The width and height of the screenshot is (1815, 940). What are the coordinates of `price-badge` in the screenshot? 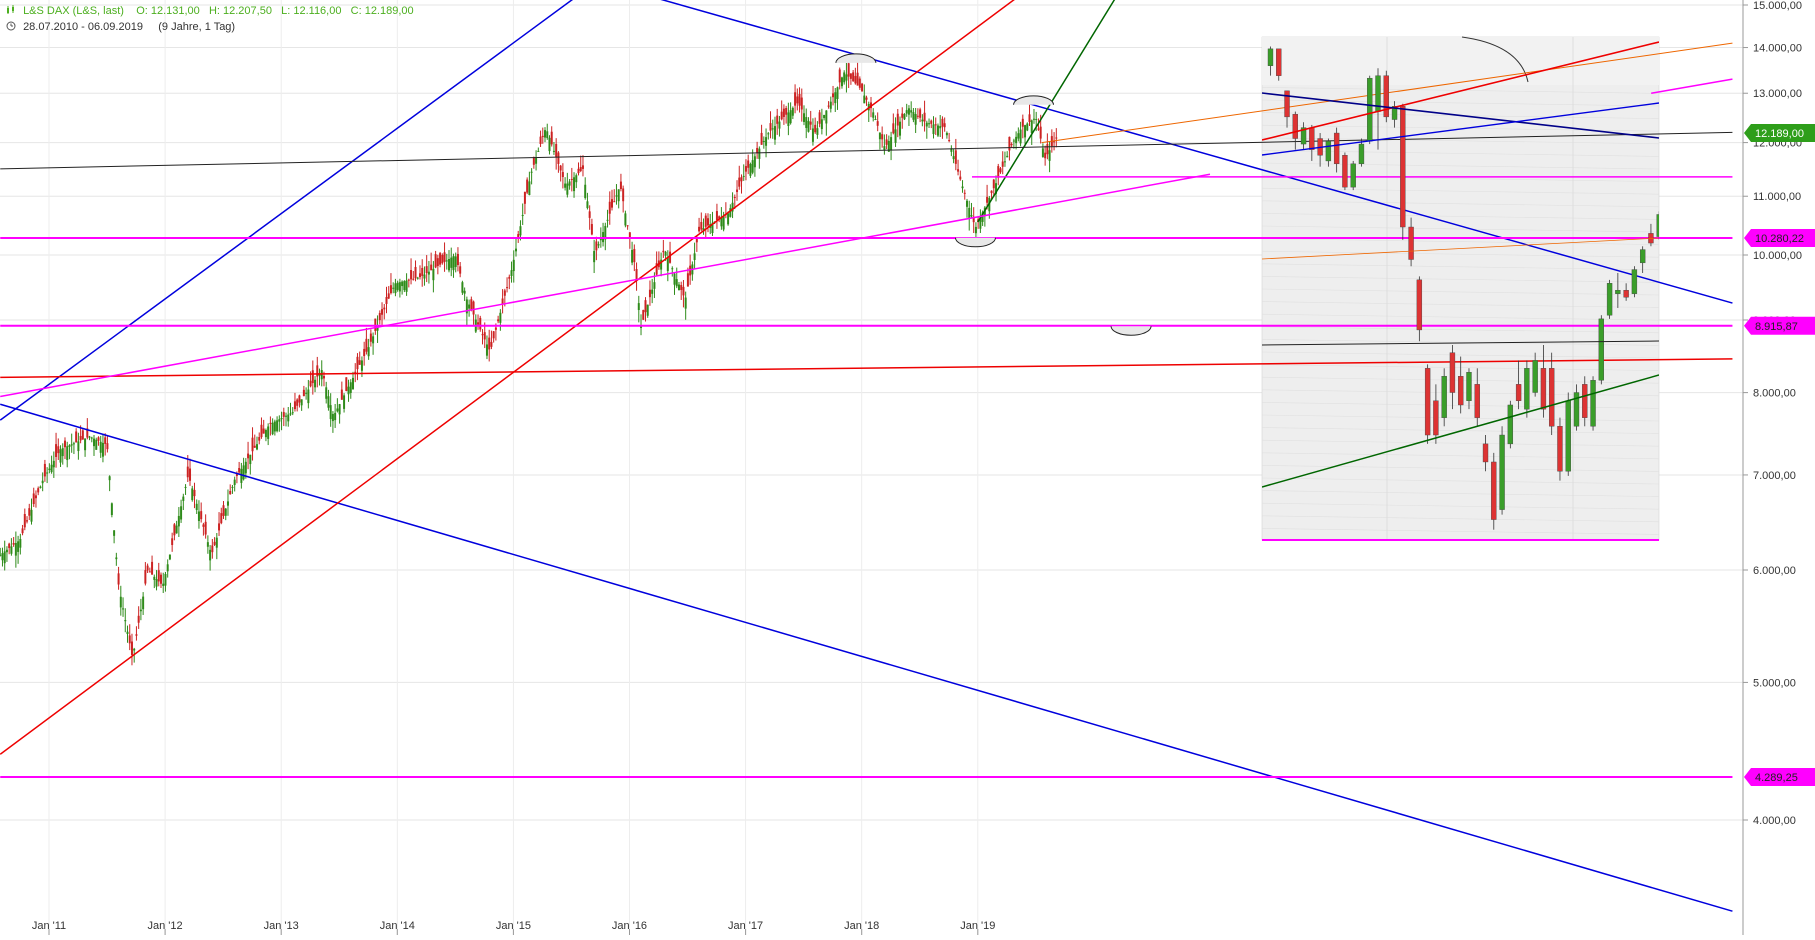 It's located at (1779, 132).